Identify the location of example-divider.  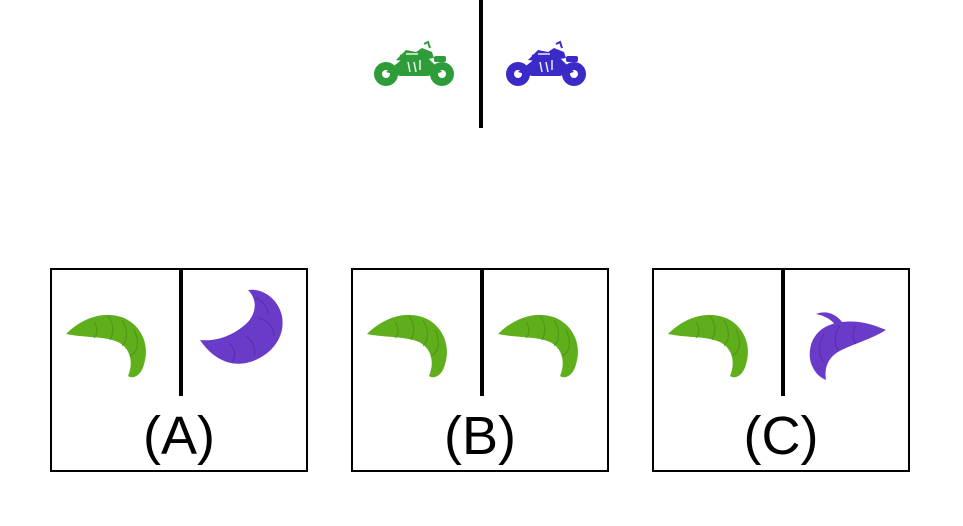
(481, 64).